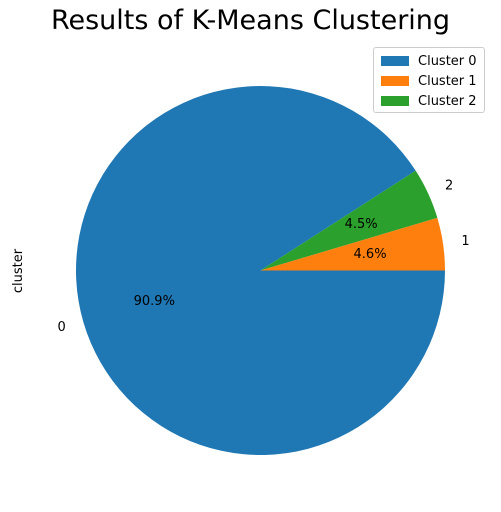 The height and width of the screenshot is (512, 501). Describe the element at coordinates (447, 81) in the screenshot. I see `legend-label: Cluster 1` at that location.